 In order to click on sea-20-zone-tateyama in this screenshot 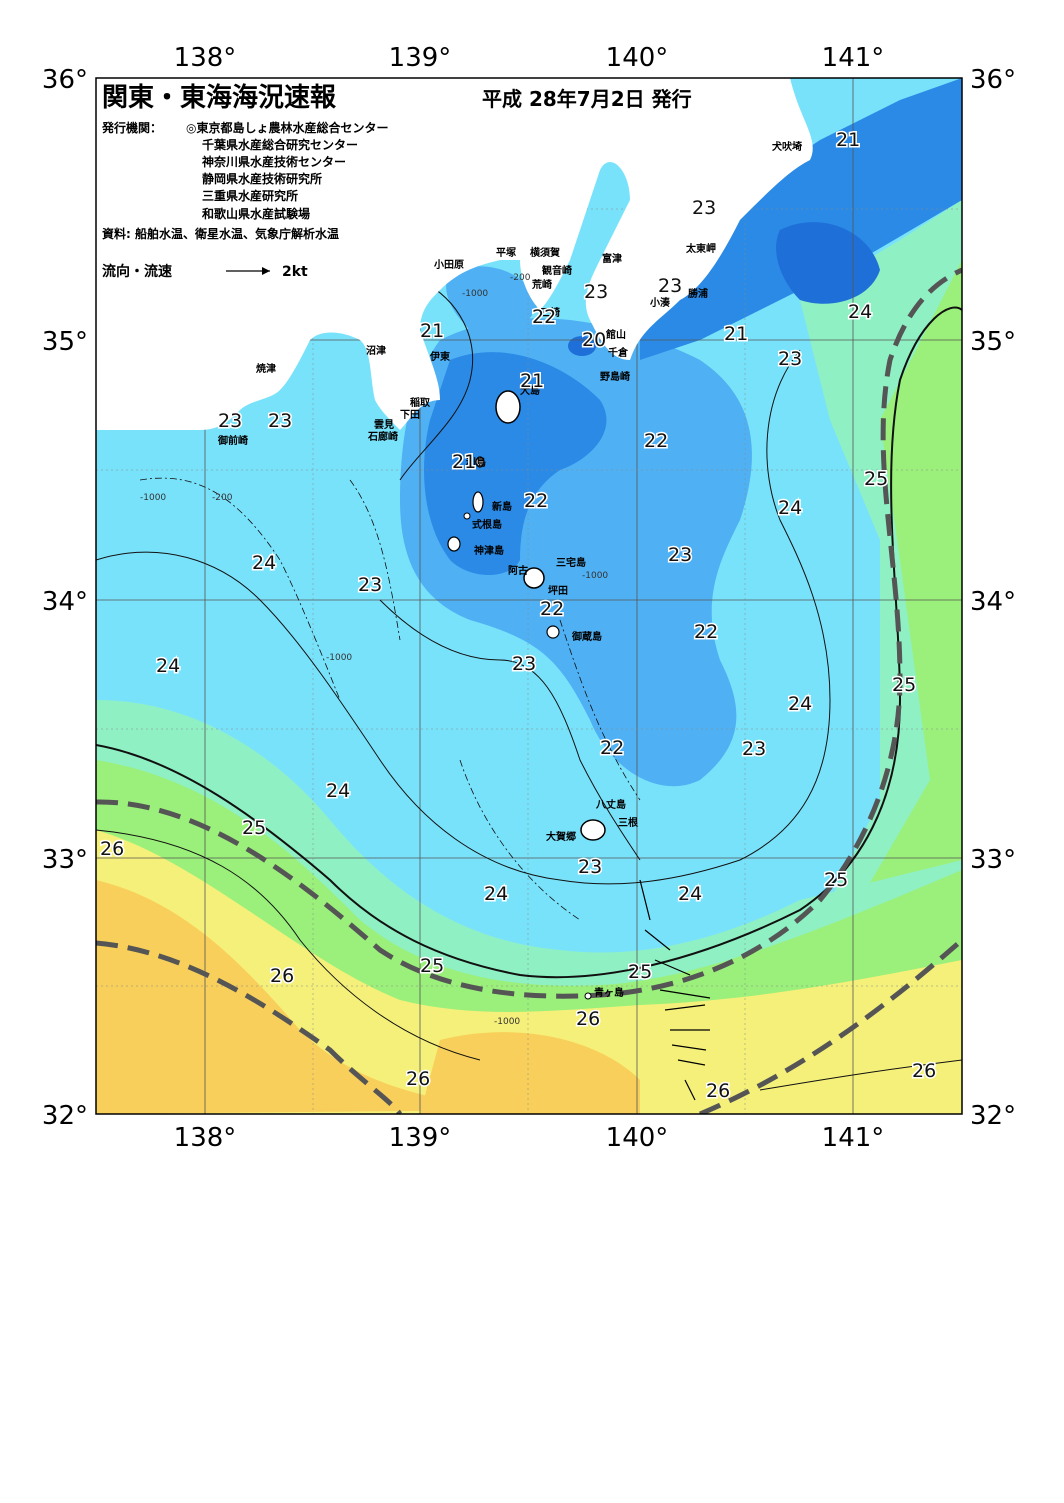, I will do `click(582, 346)`.